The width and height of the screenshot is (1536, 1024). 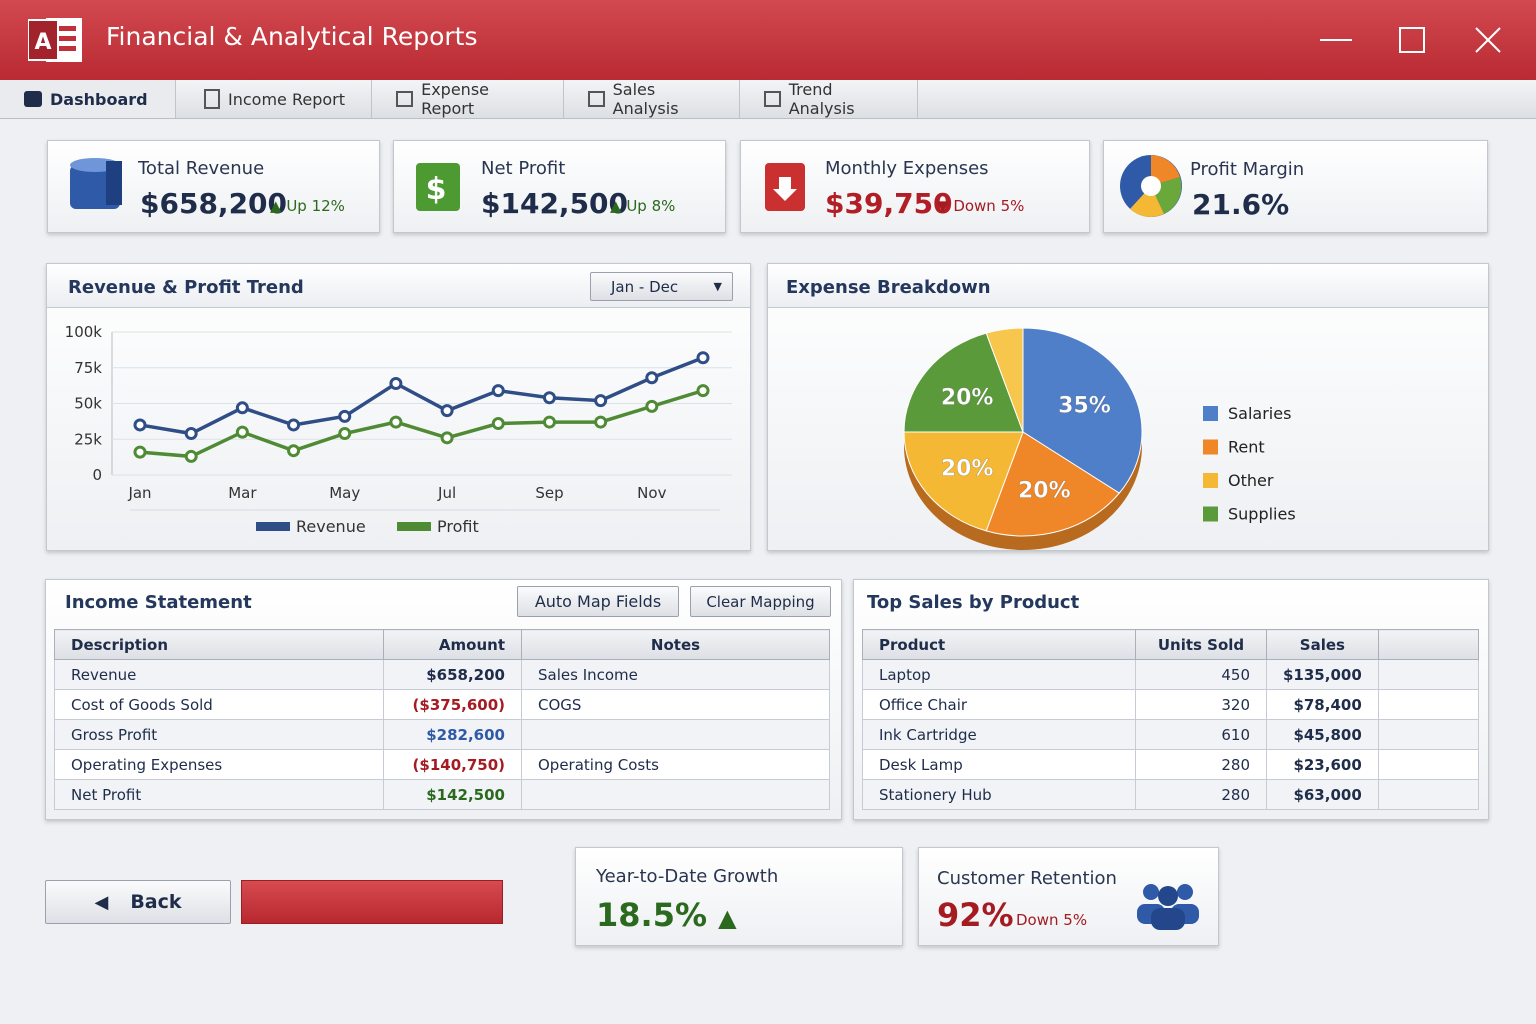 I want to click on kpi-change: Up 8%, so click(x=651, y=206).